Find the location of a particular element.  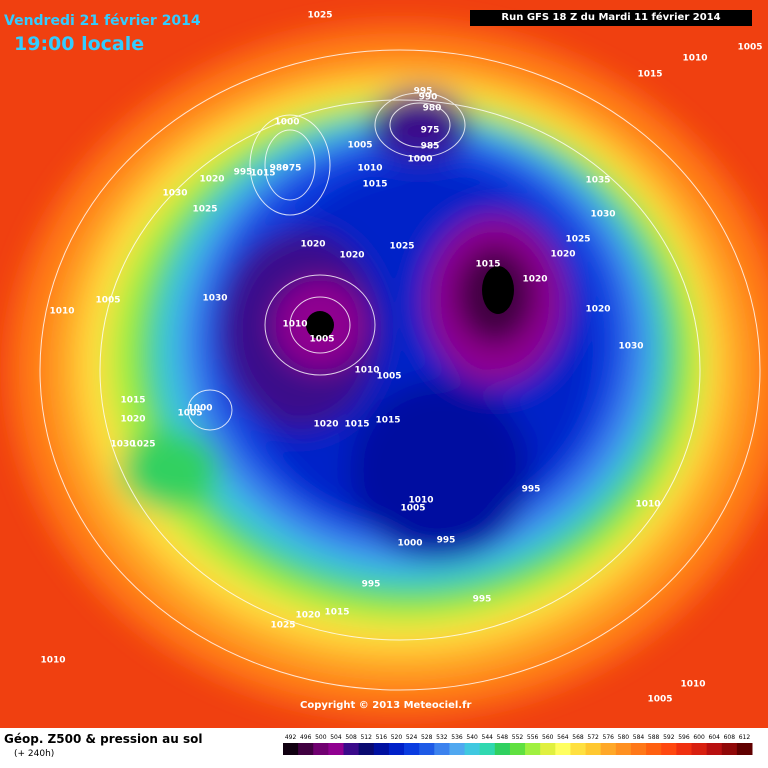

footer-subtitle: (+ 240h) is located at coordinates (34, 754).